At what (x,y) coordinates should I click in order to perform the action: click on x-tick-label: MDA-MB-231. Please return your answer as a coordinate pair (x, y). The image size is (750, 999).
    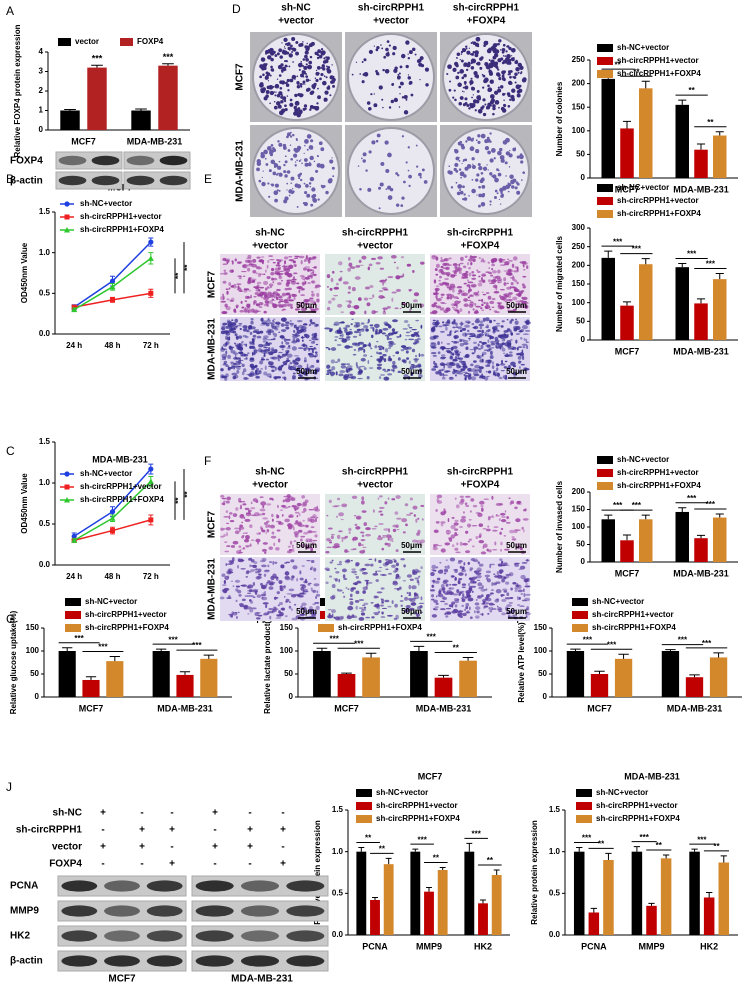
    Looking at the image, I should click on (701, 351).